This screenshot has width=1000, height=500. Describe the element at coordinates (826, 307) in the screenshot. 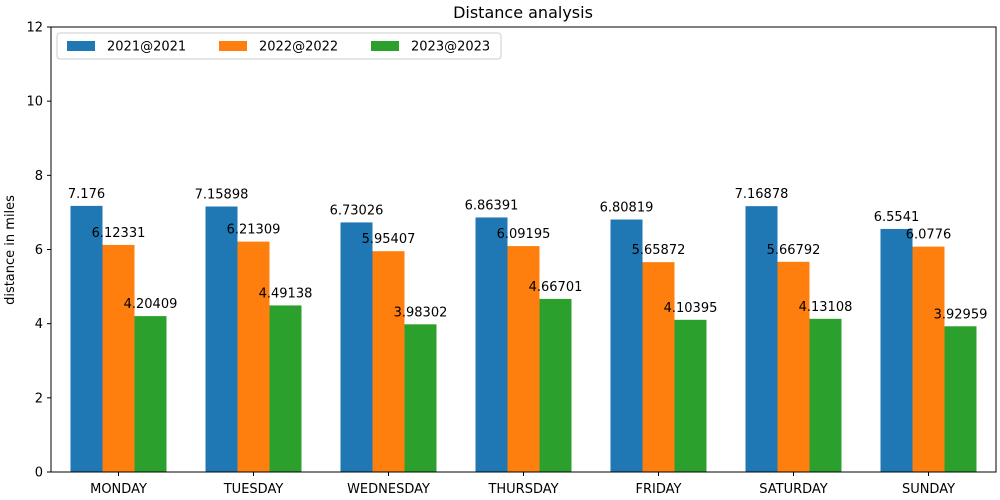

I see `data-label: 4.13108` at that location.